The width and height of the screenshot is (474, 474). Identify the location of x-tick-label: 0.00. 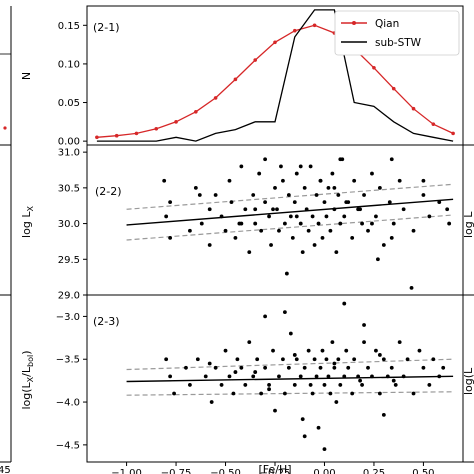
(324, 471).